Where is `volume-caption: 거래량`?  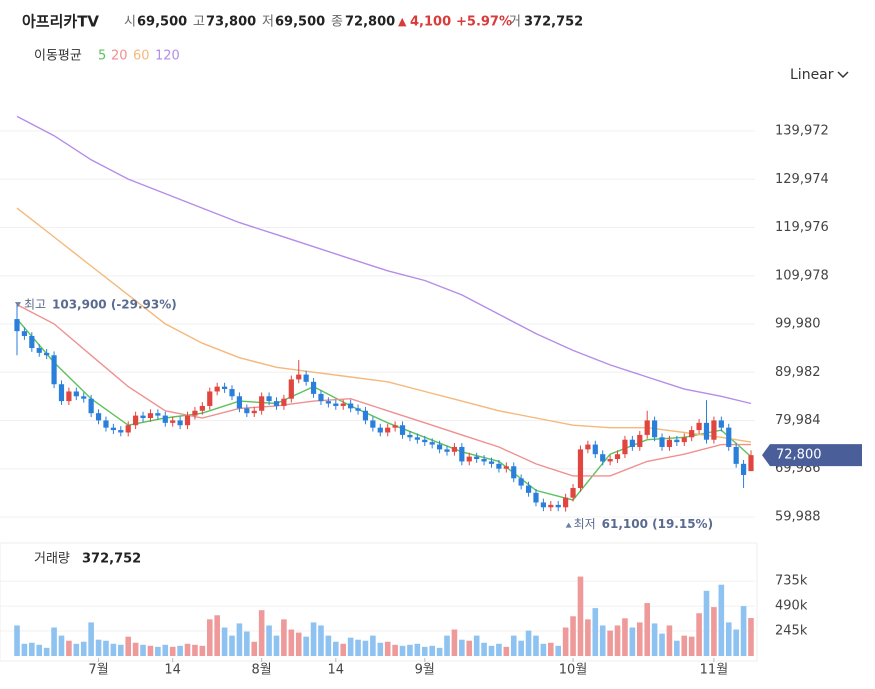
volume-caption: 거래량 is located at coordinates (52, 559).